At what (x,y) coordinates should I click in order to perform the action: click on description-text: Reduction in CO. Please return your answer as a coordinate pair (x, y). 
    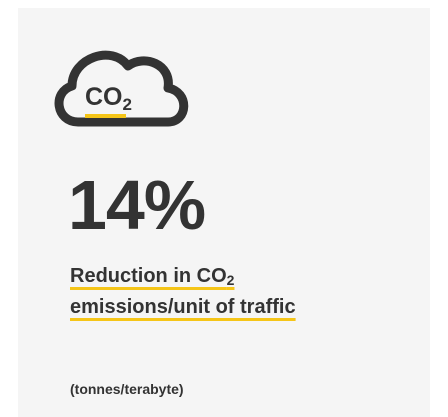
    Looking at the image, I should click on (148, 276).